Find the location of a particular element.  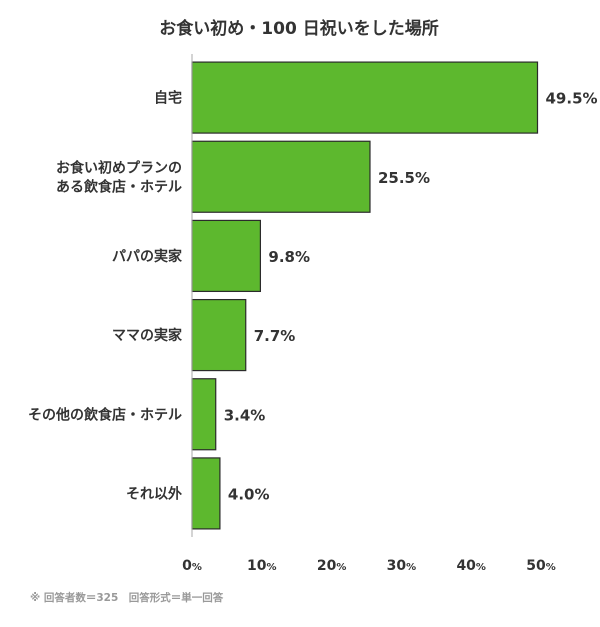

x-tick-label-3: 30% is located at coordinates (402, 566).